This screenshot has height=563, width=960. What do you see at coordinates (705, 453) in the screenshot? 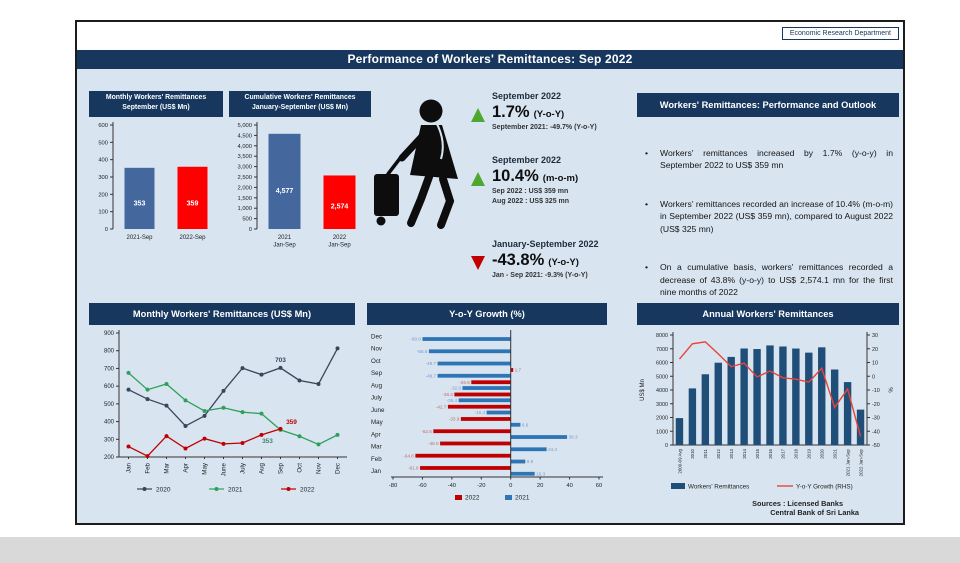
I see `svg-text: 2011` at bounding box center [705, 453].